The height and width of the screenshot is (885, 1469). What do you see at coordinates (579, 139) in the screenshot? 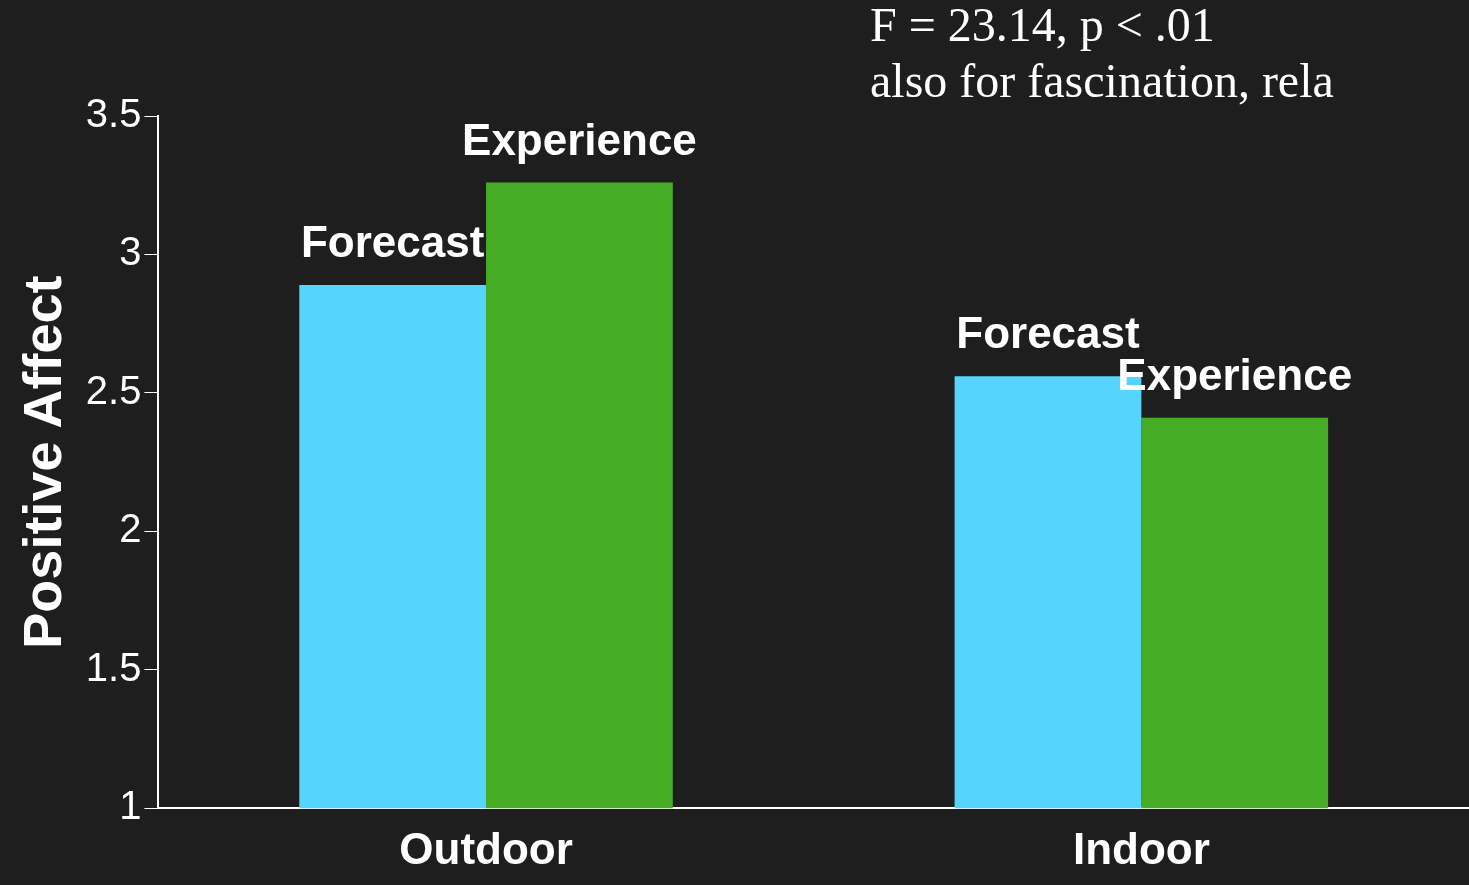
I see `series-label: Experience` at bounding box center [579, 139].